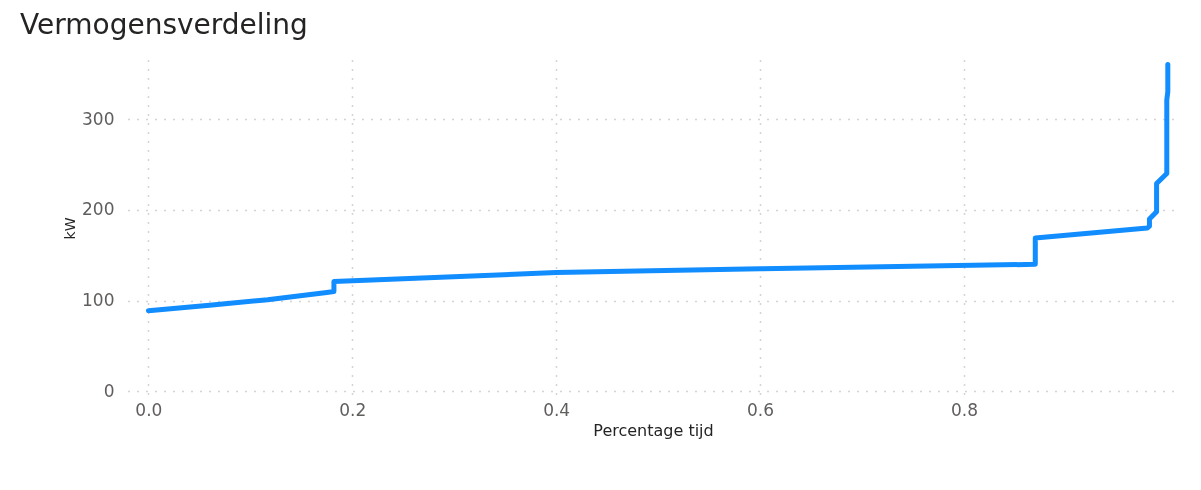 The image size is (1201, 490). What do you see at coordinates (70, 228) in the screenshot?
I see `y-axis-title: kW` at bounding box center [70, 228].